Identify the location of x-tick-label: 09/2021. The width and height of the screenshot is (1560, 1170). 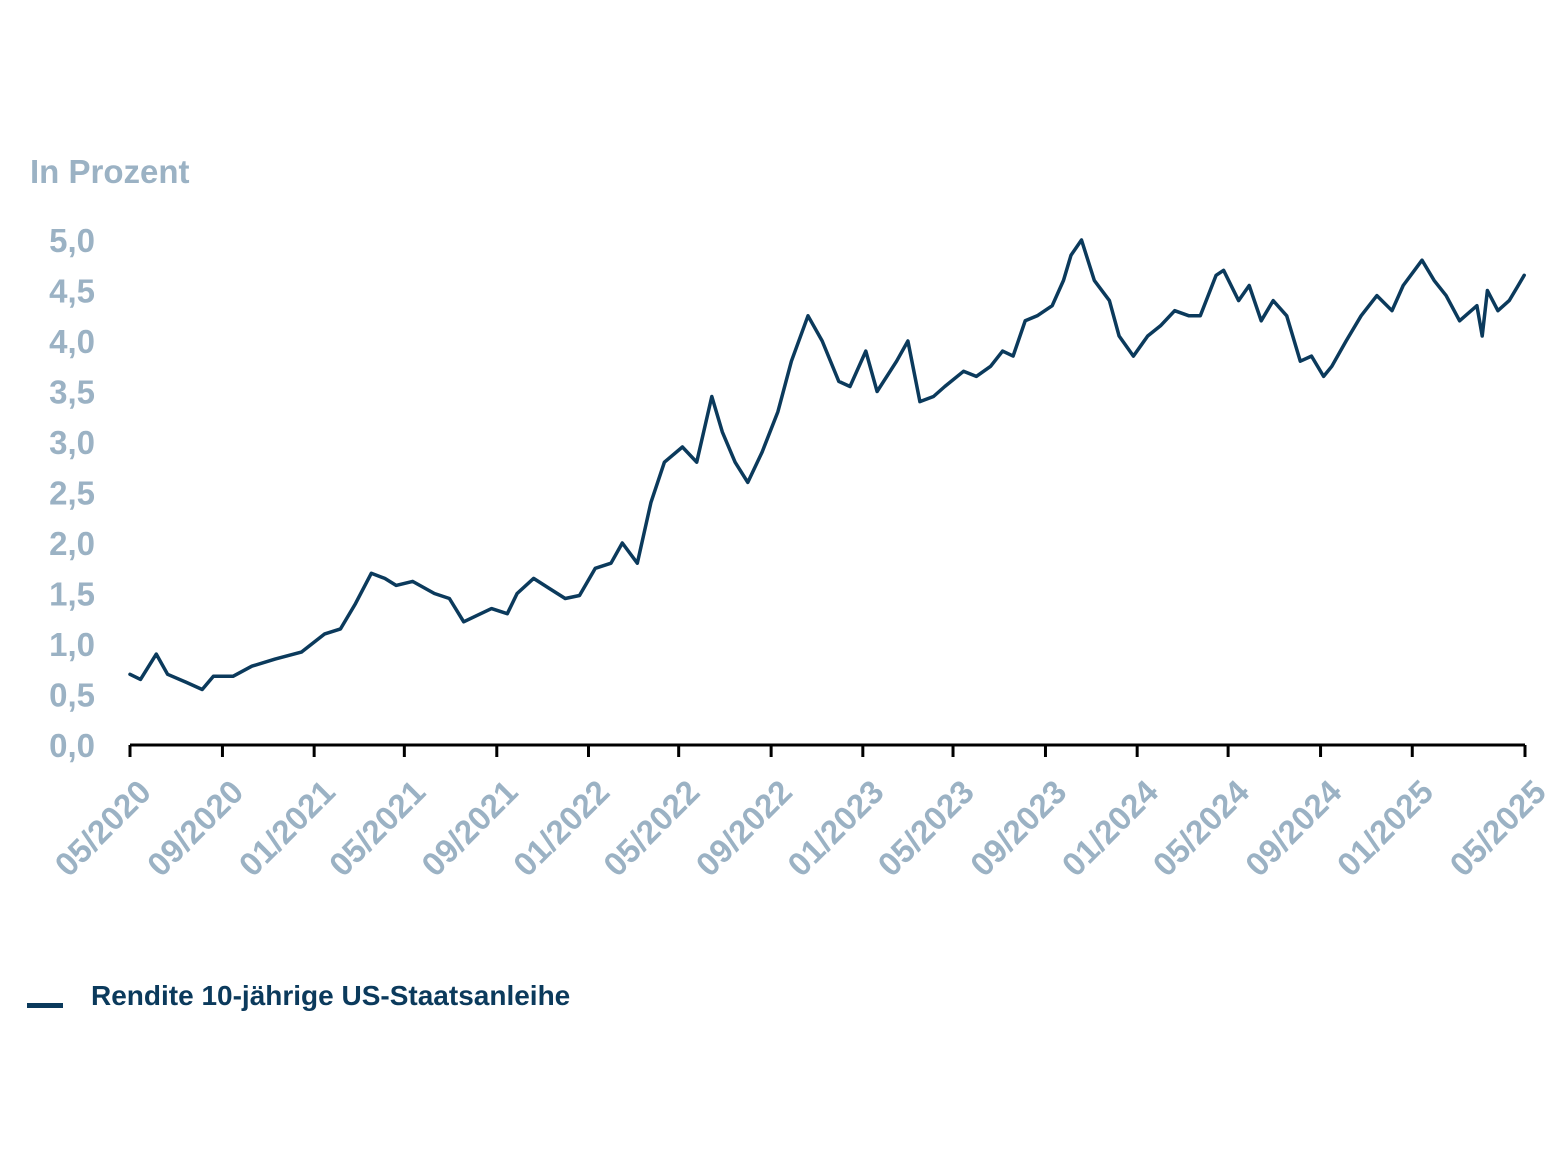
(469, 828).